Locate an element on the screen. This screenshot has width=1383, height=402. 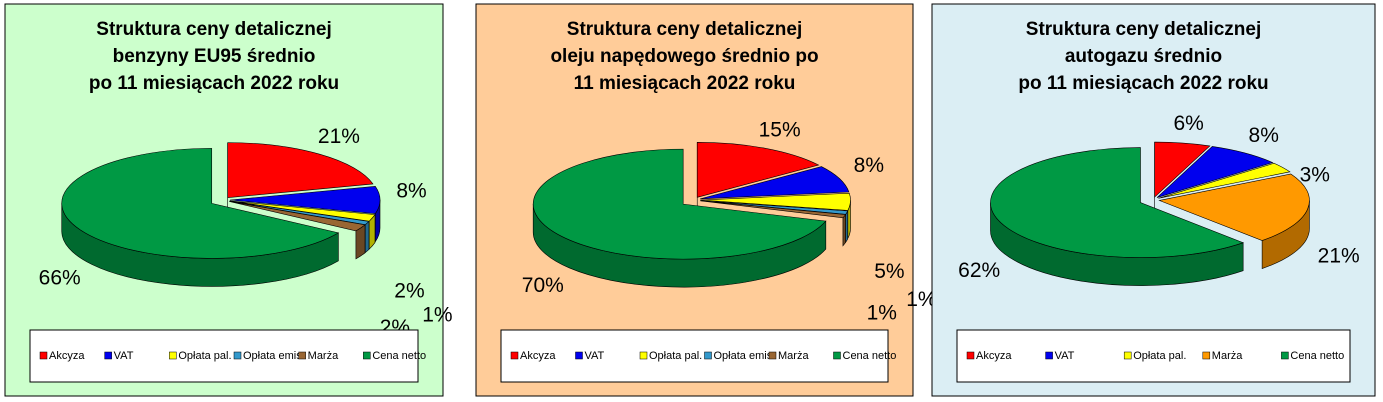
chart-title: 11 miesiącach 2022 roku is located at coordinates (685, 83).